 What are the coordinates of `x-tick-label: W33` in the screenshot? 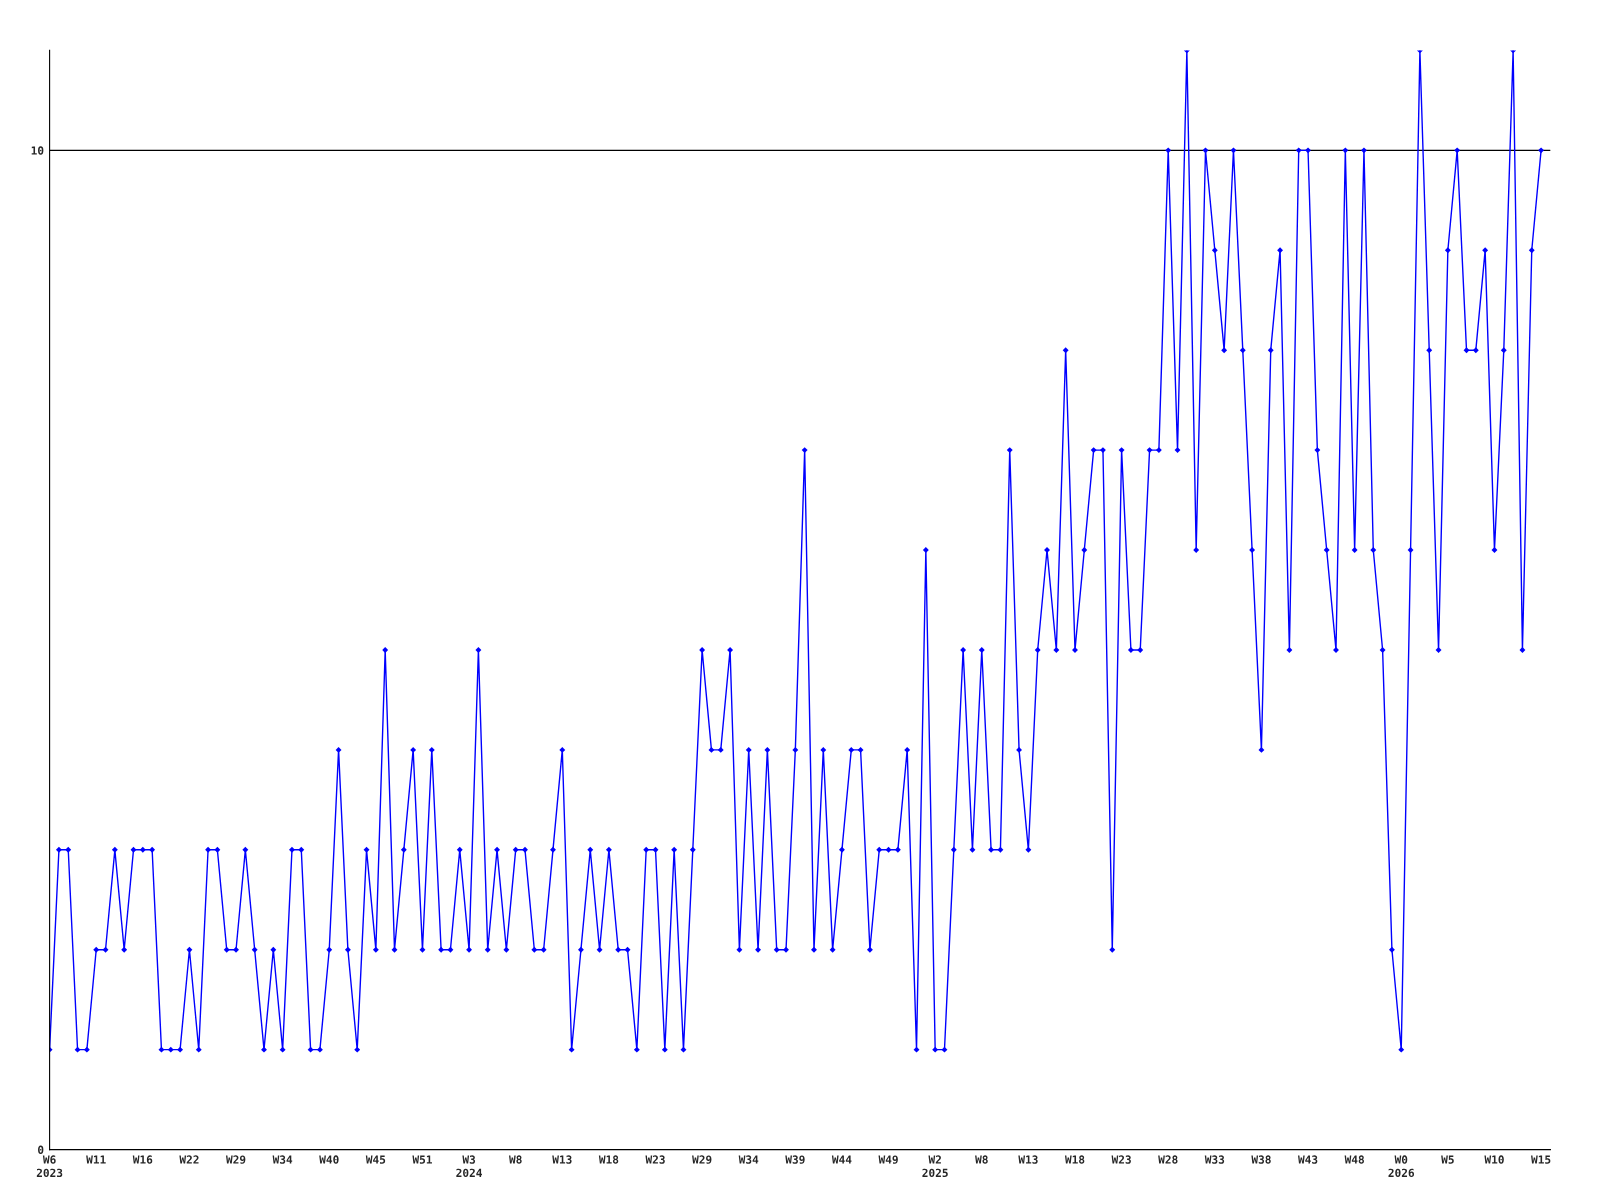 It's located at (1214, 1159).